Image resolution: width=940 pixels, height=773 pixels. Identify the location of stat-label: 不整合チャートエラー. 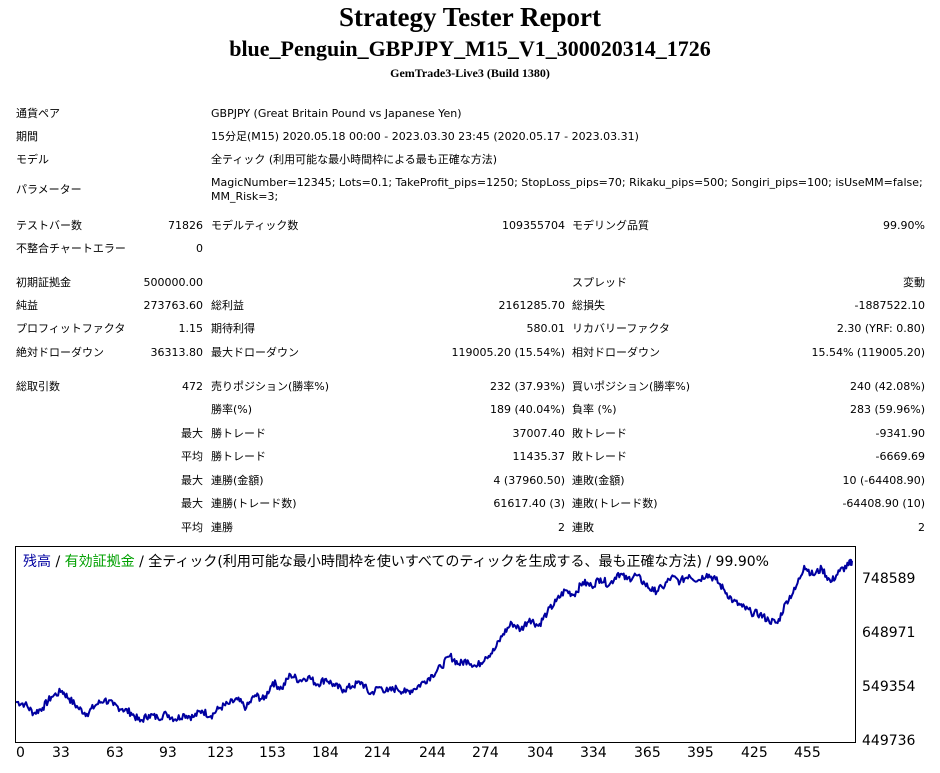
(71, 248).